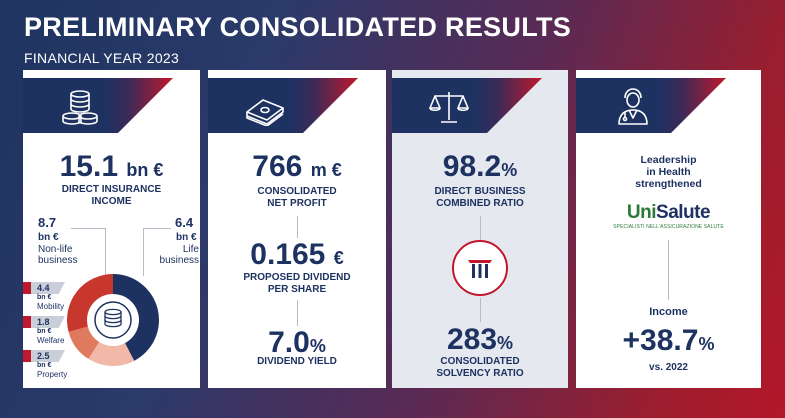 Image resolution: width=785 pixels, height=418 pixels. What do you see at coordinates (449, 106) in the screenshot?
I see `balance-scale-icon` at bounding box center [449, 106].